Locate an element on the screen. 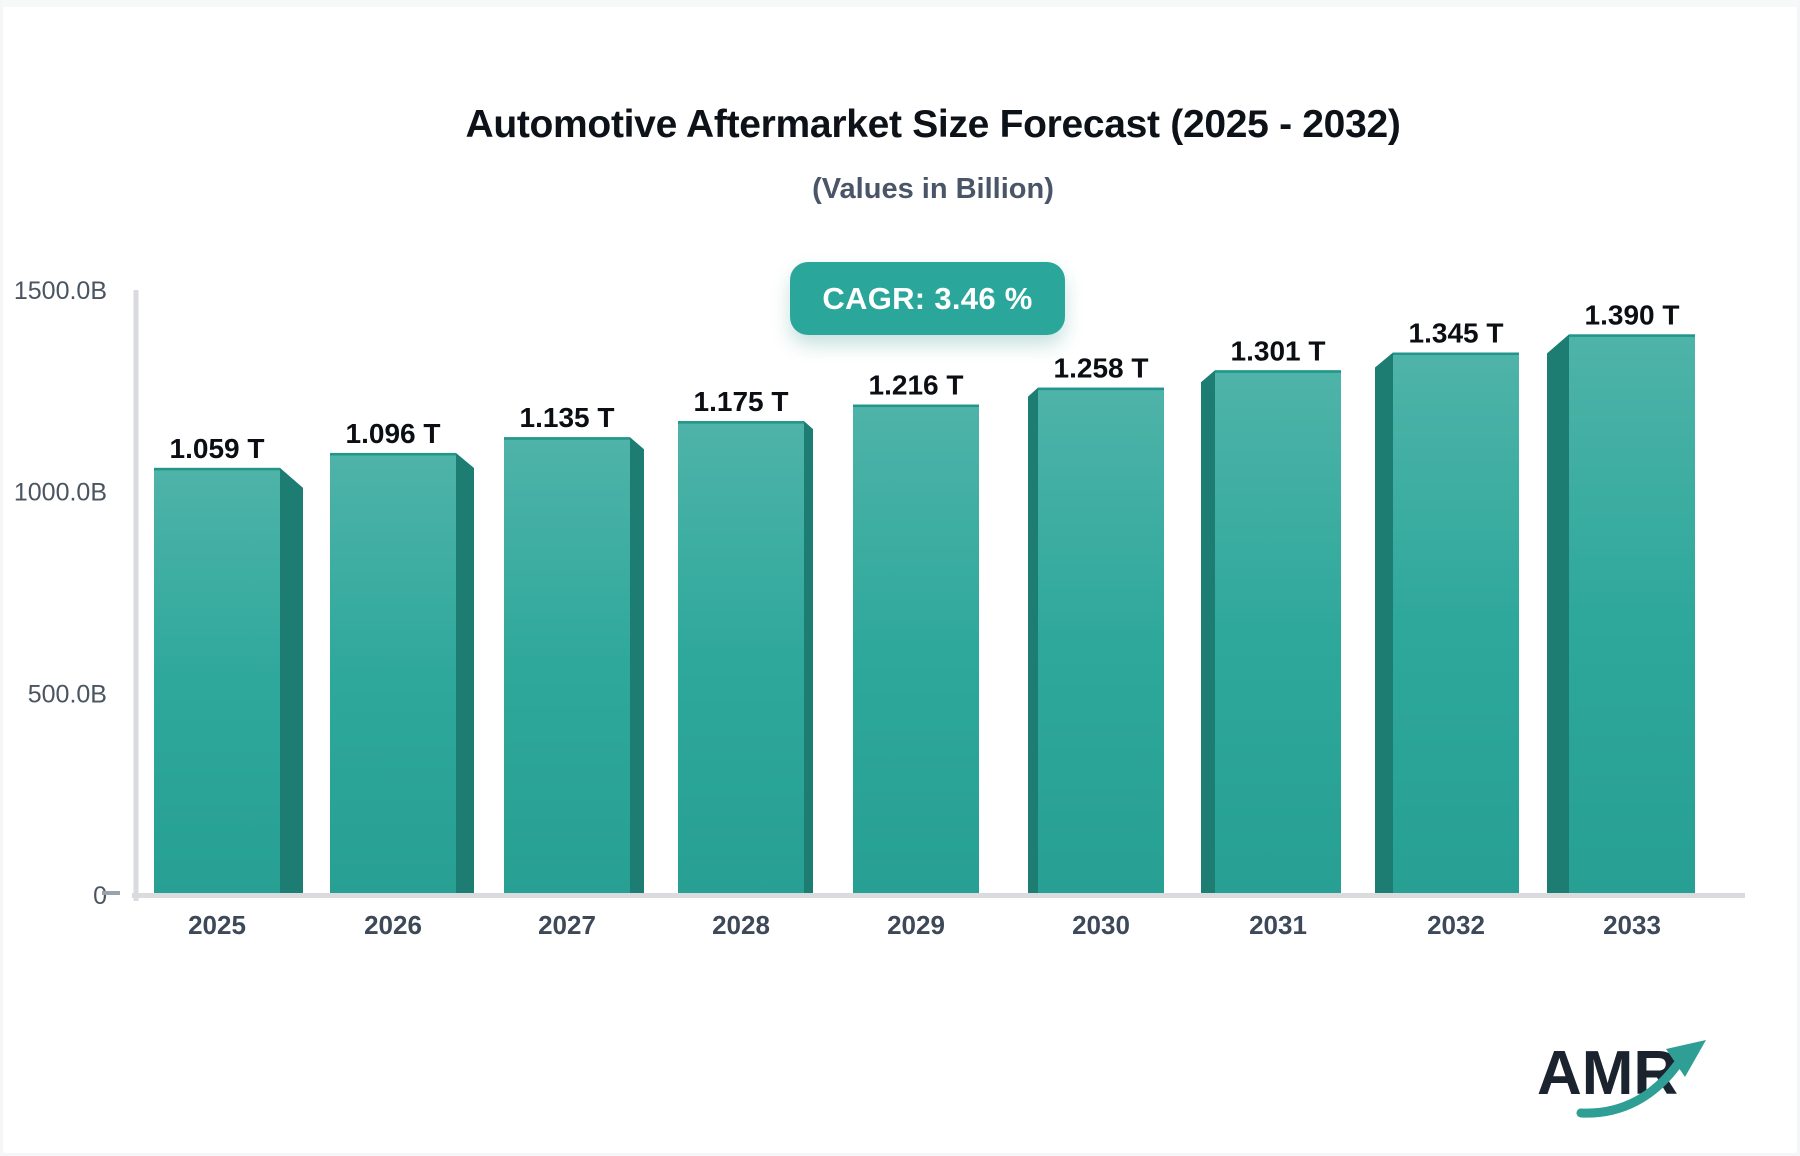 The image size is (1800, 1156). bar-2030-top-edge is located at coordinates (1101, 389).